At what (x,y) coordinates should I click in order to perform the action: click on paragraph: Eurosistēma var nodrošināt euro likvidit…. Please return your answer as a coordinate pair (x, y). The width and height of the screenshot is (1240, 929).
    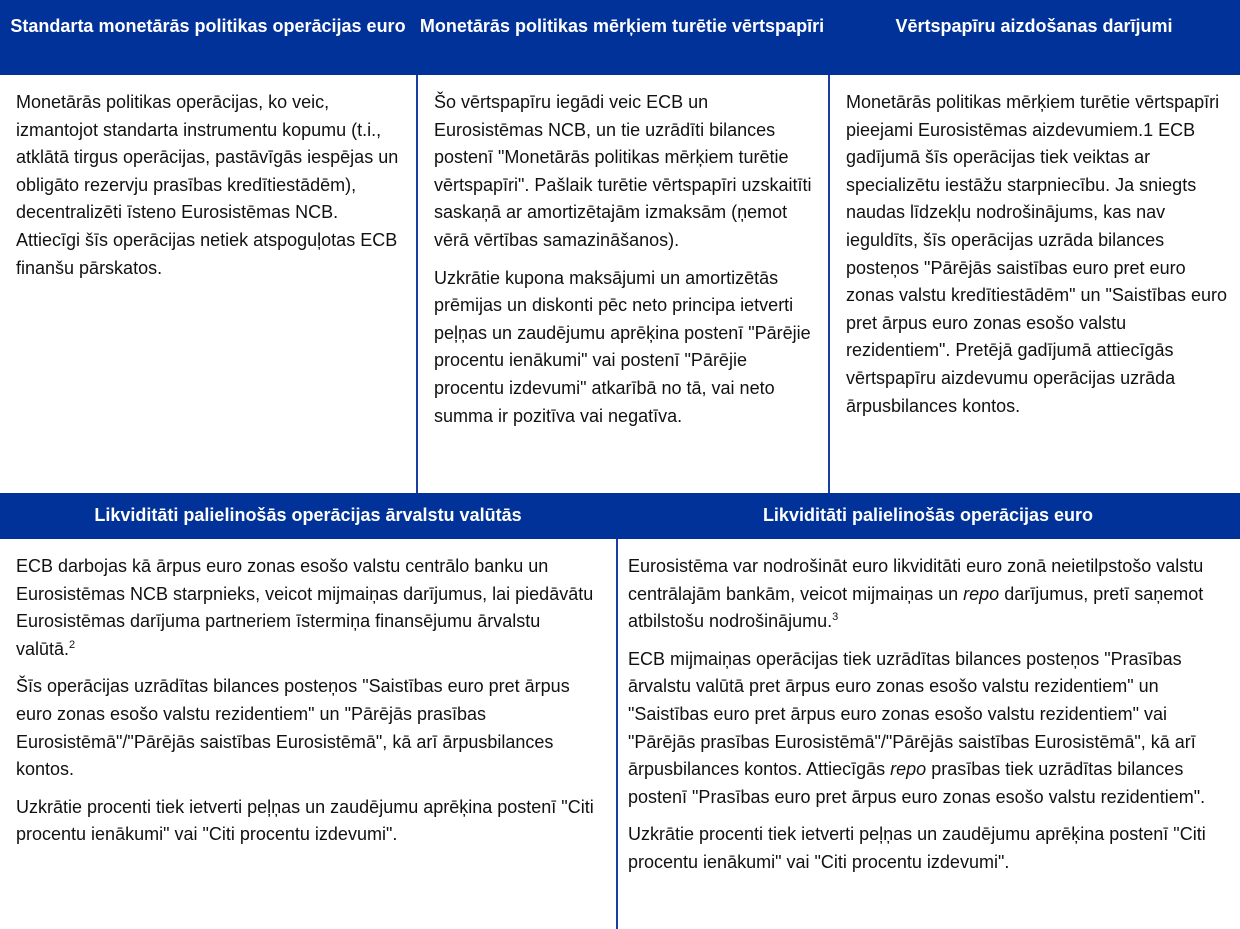
    Looking at the image, I should click on (928, 594).